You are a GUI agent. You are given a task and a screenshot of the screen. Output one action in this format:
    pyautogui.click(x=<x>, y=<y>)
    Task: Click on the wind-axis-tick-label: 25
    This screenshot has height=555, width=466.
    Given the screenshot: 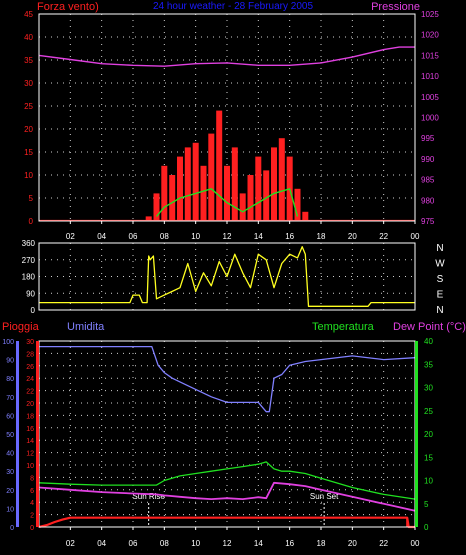 What is the action you would take?
    pyautogui.click(x=28, y=106)
    